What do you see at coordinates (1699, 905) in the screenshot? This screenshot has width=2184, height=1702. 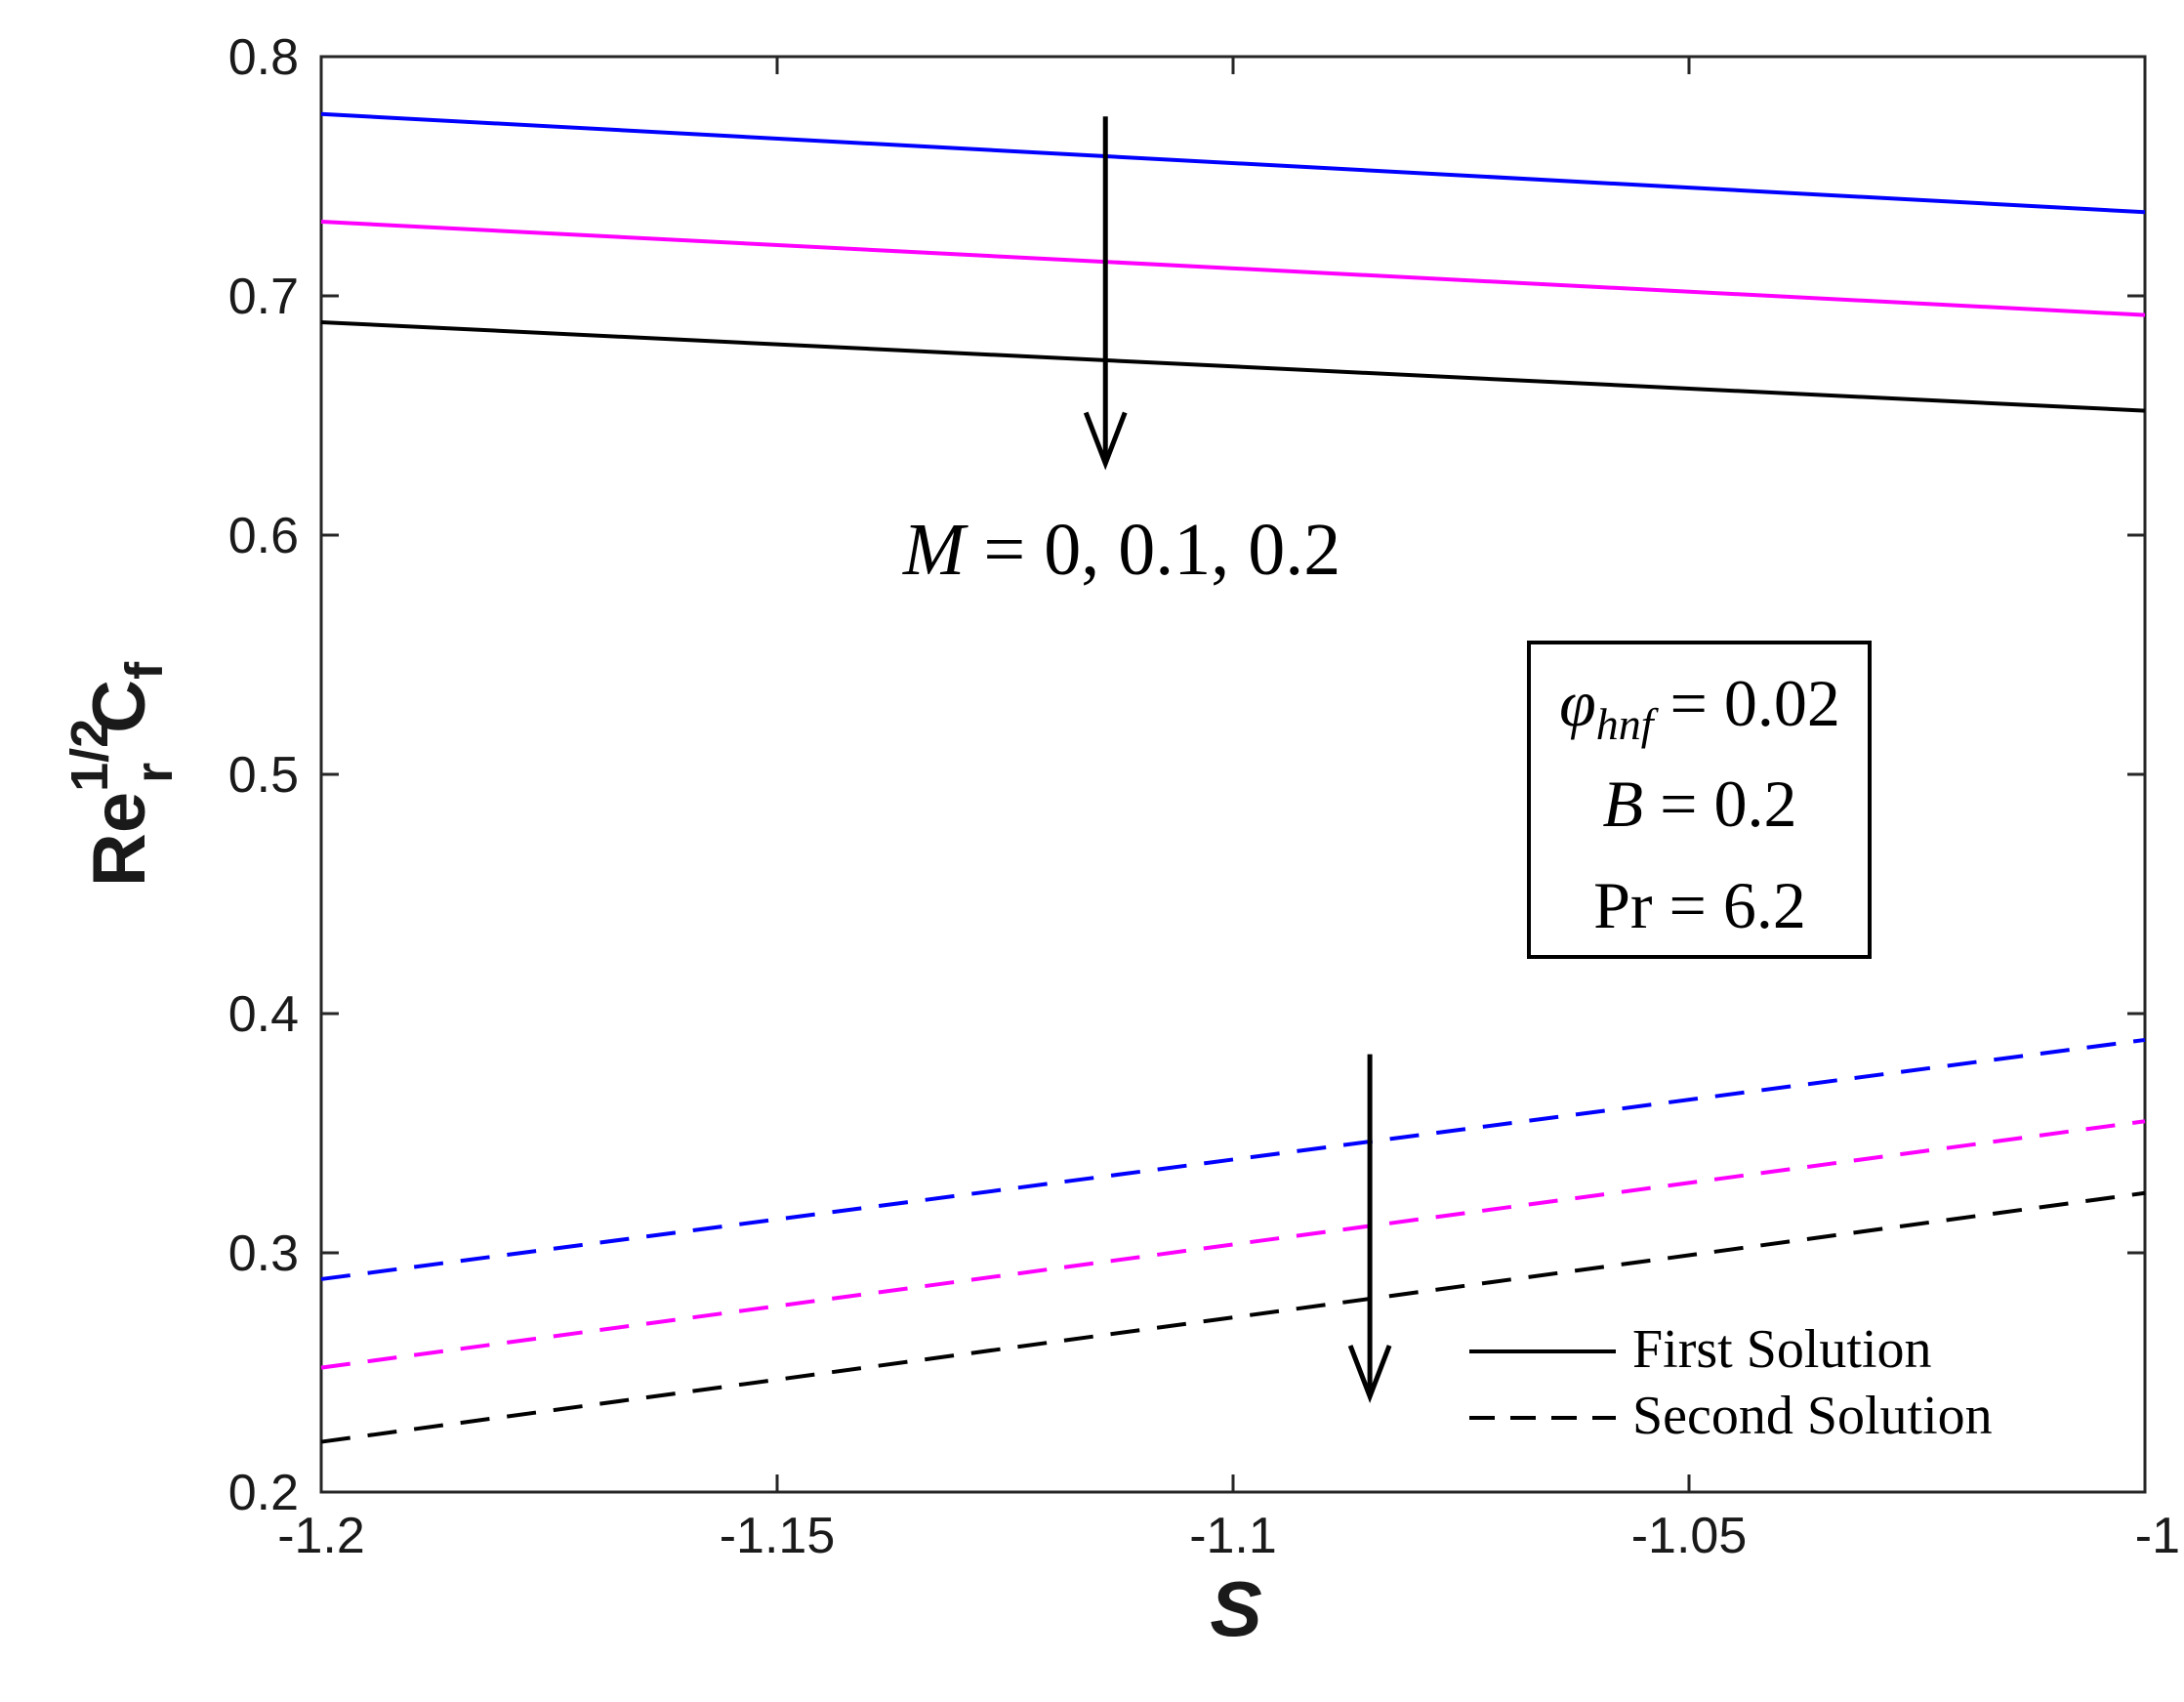 I see `param-pr: Pr = 6.2` at bounding box center [1699, 905].